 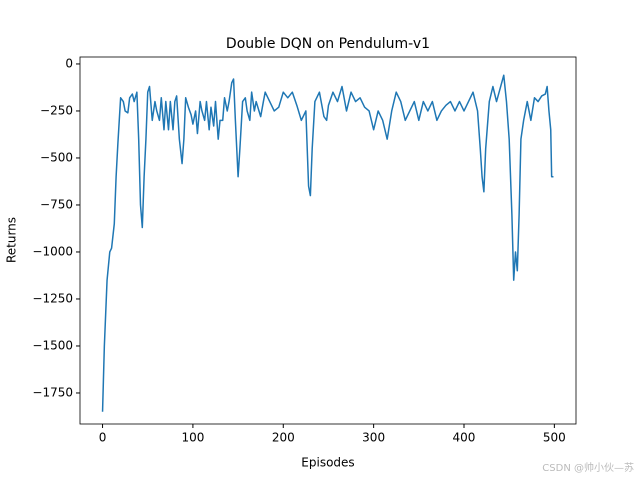 What do you see at coordinates (373, 438) in the screenshot?
I see `x-tick-label: 300` at bounding box center [373, 438].